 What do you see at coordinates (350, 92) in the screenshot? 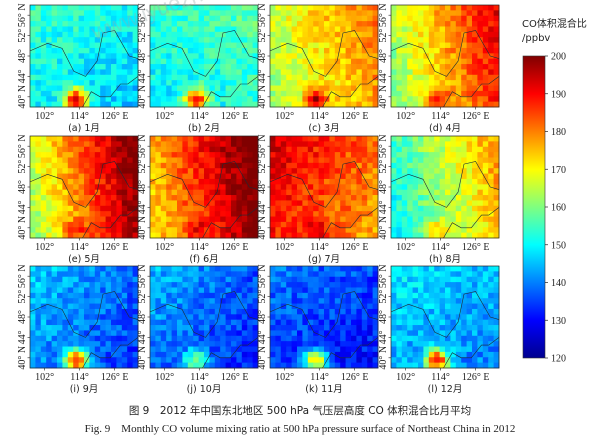
I see `border-line` at bounding box center [350, 92].